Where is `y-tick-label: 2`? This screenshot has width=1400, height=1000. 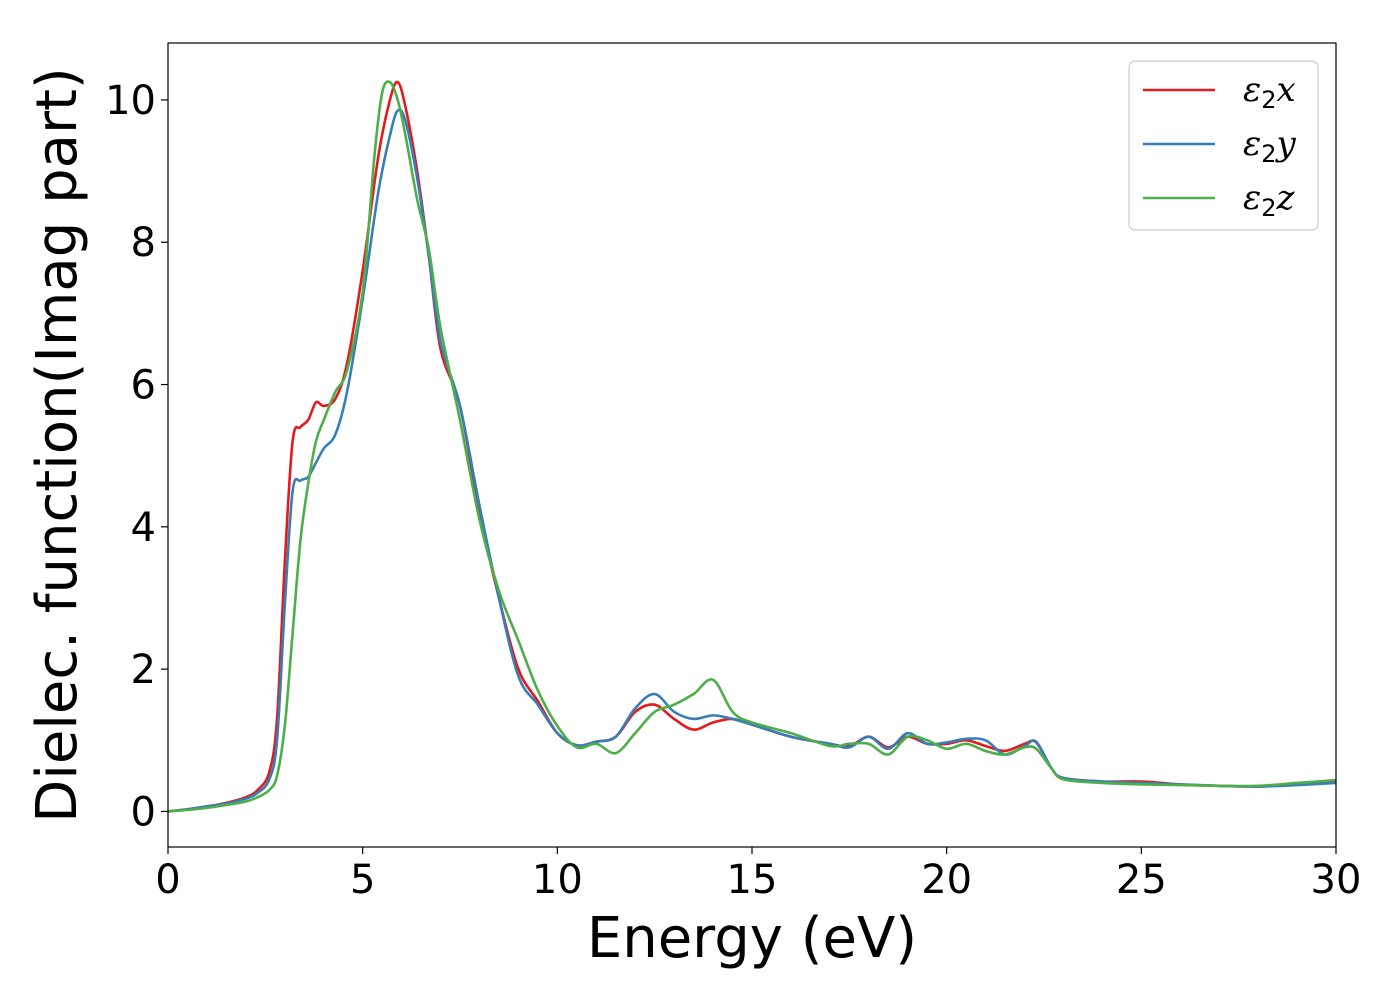 y-tick-label: 2 is located at coordinates (143, 670).